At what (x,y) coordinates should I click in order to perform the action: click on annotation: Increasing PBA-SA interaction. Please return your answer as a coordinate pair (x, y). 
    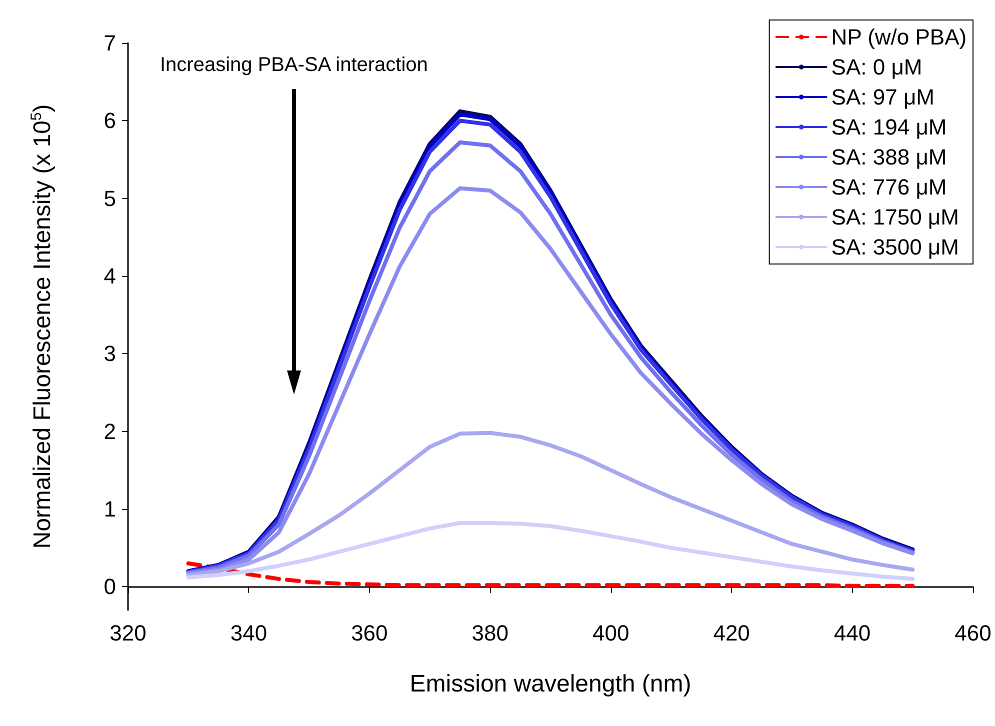
    Looking at the image, I should click on (294, 65).